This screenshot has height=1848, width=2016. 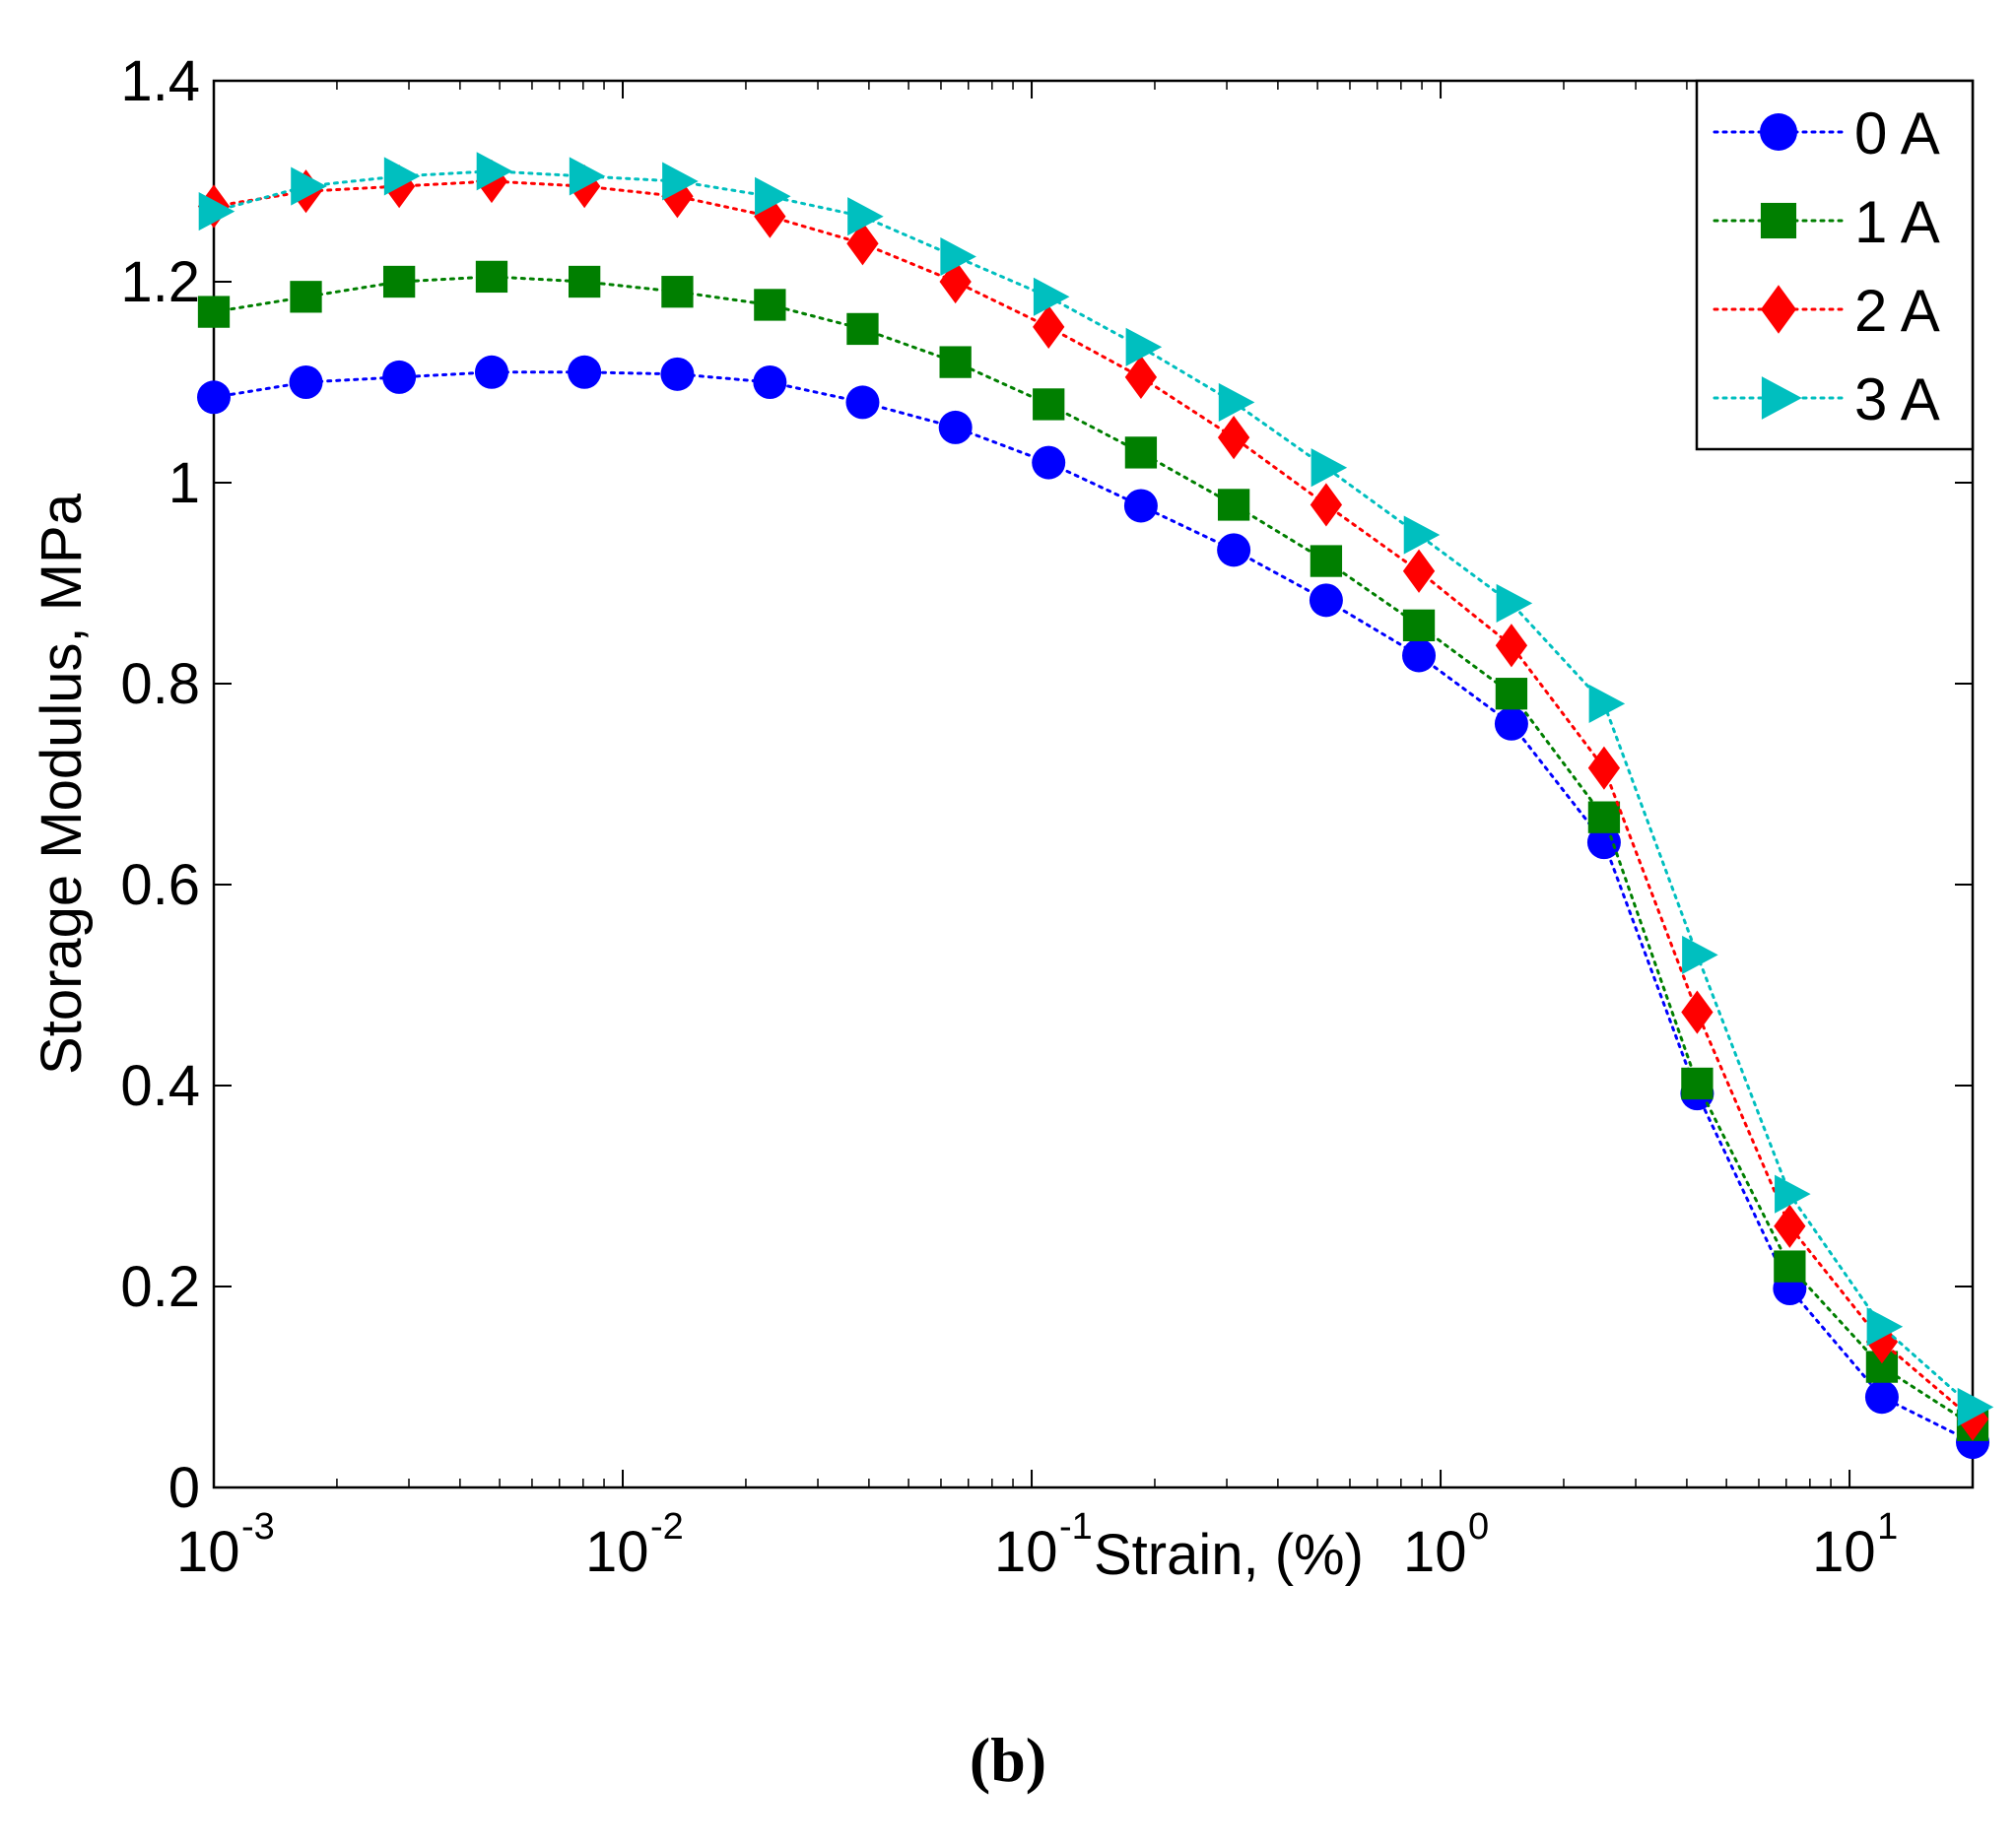 I want to click on legend-box, so click(x=1835, y=265).